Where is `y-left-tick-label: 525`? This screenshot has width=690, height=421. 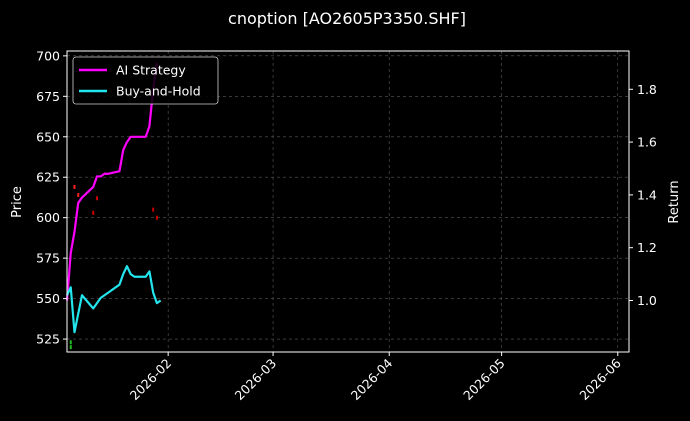 y-left-tick-label: 525 is located at coordinates (48, 339).